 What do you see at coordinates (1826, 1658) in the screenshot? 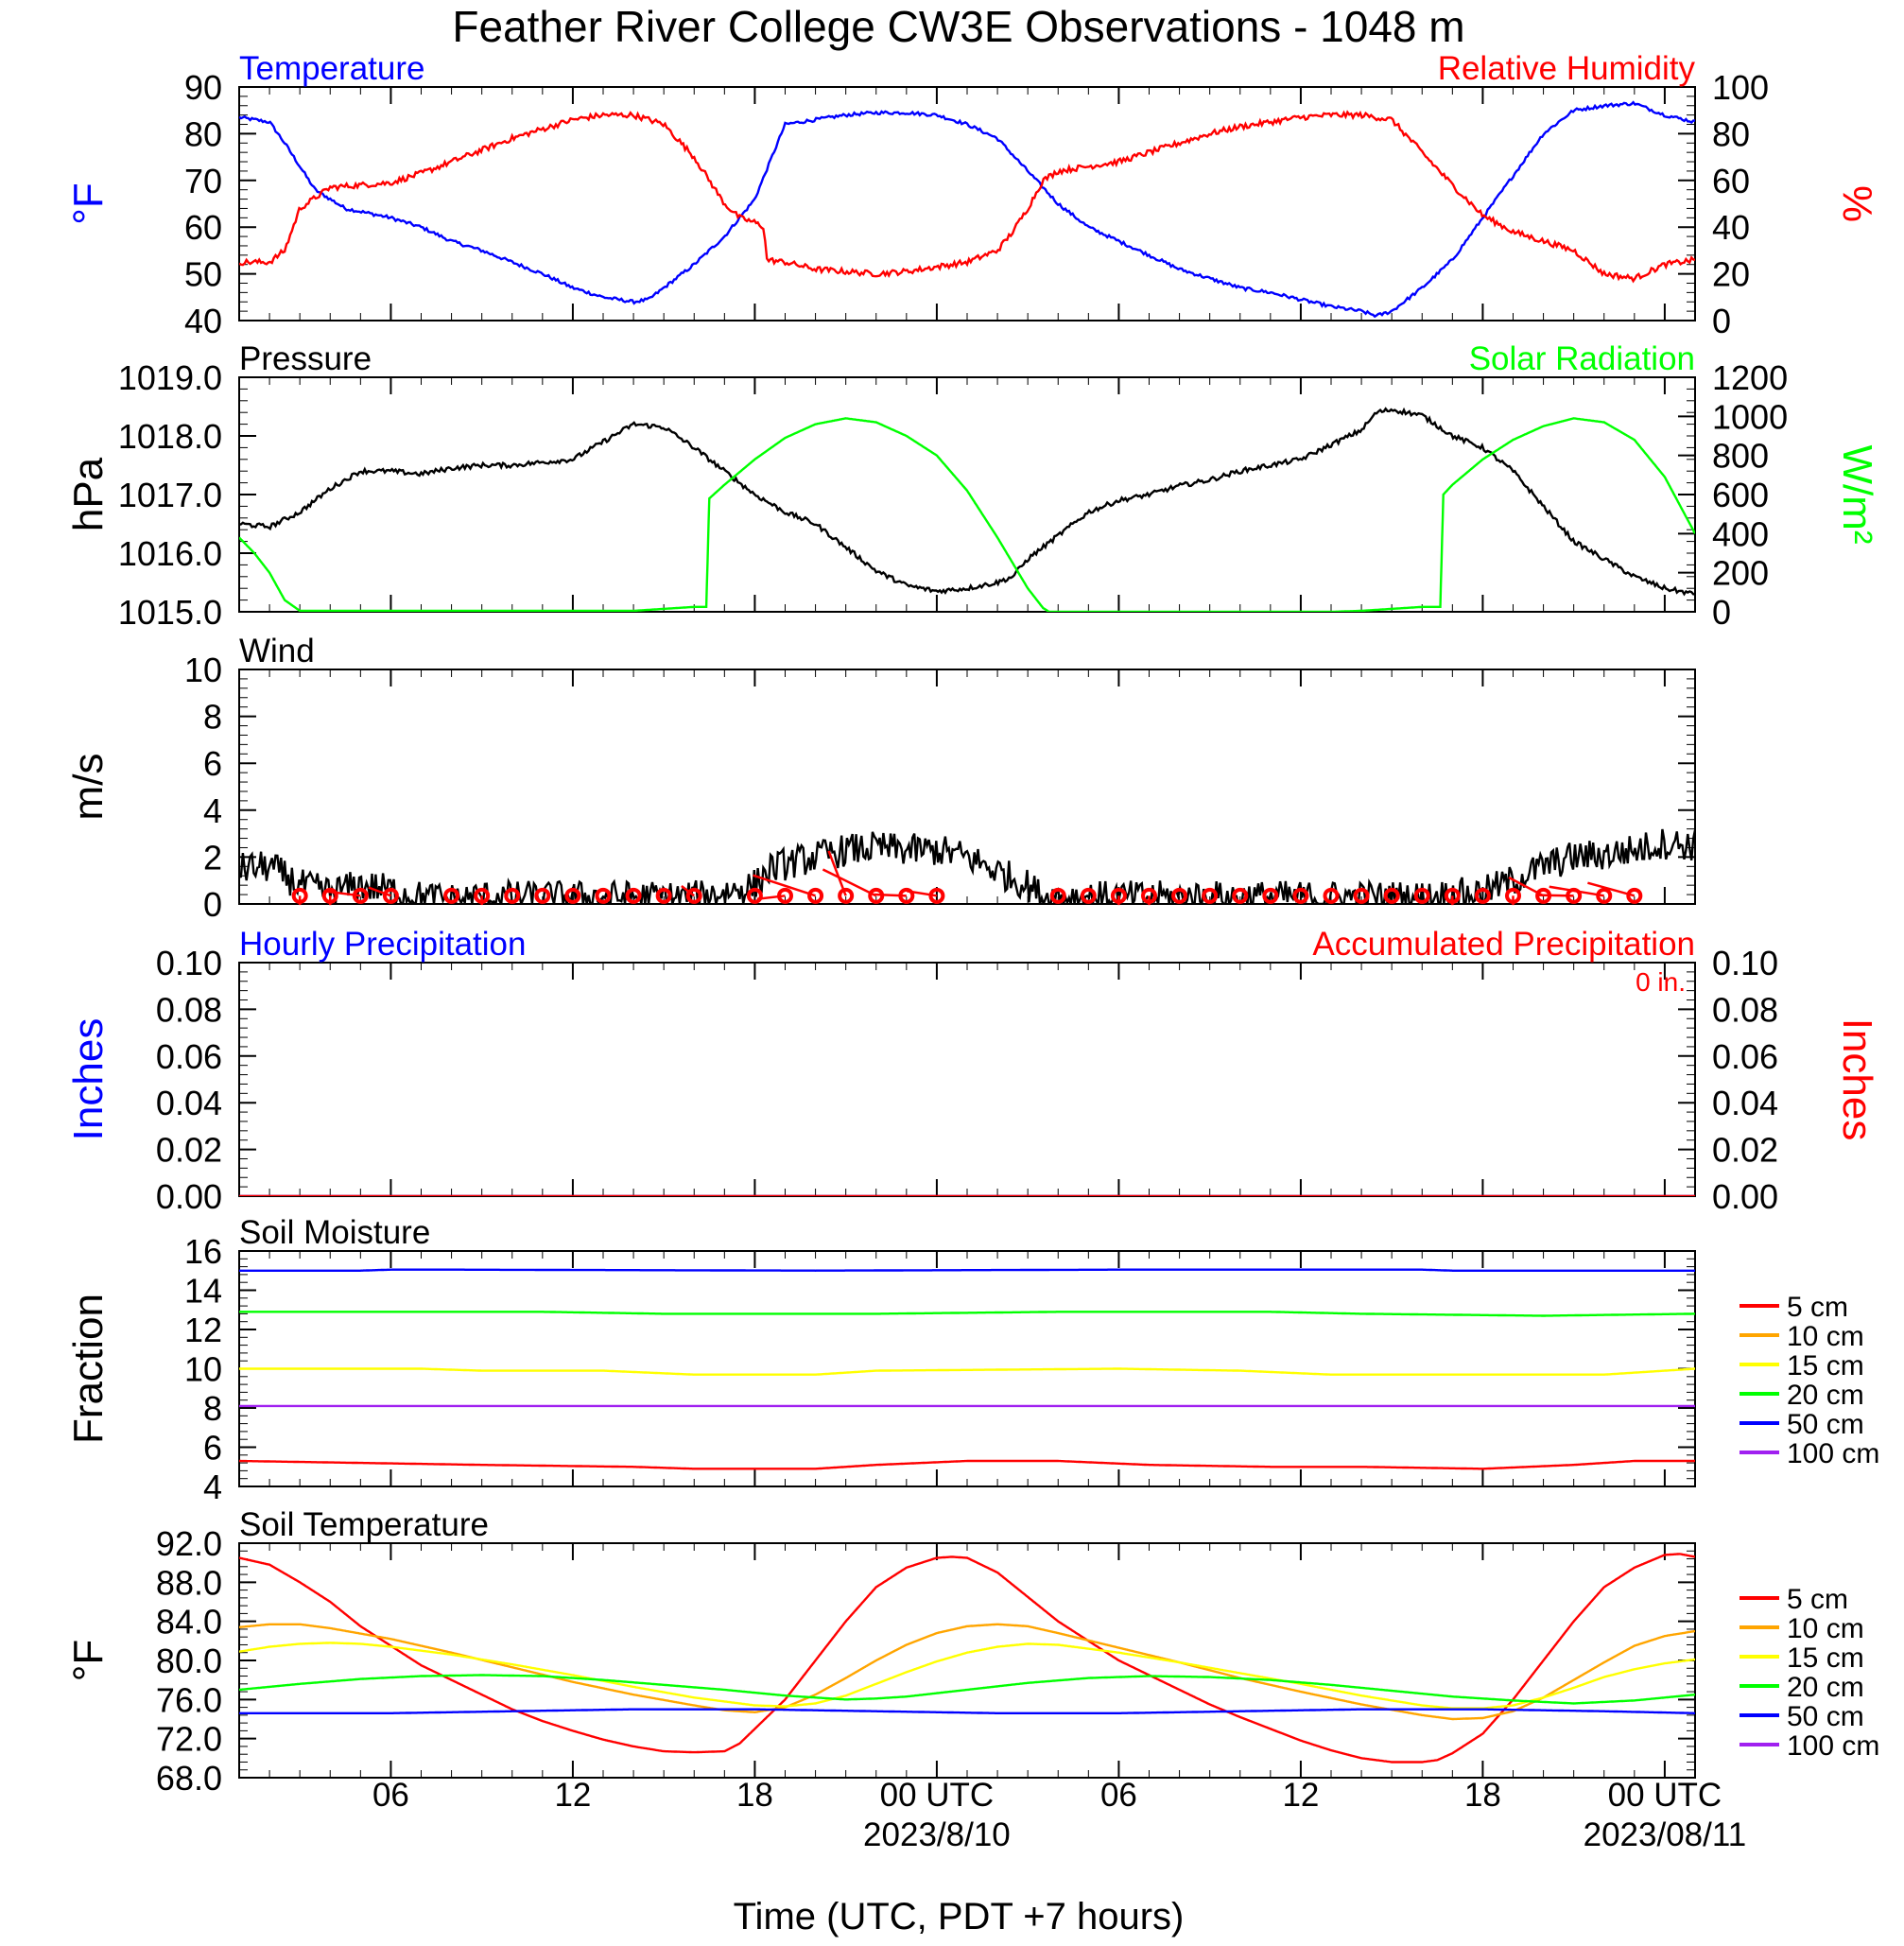
I see `legend-label: 15 cm` at bounding box center [1826, 1658].